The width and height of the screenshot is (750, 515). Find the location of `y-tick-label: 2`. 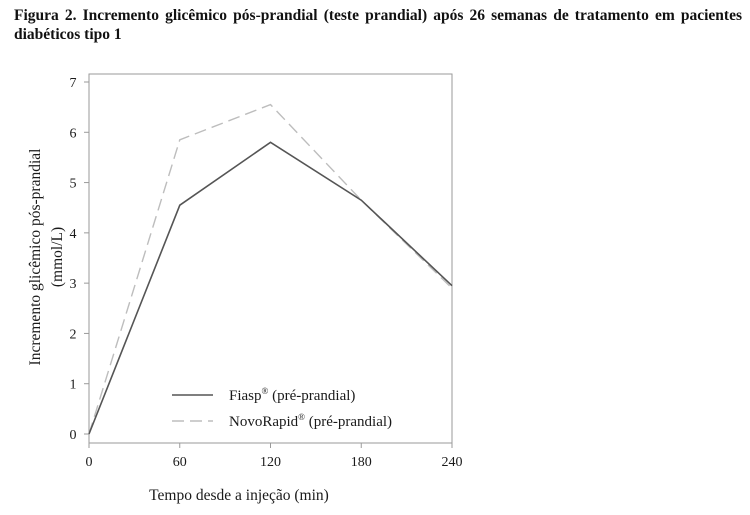

y-tick-label: 2 is located at coordinates (73, 334).